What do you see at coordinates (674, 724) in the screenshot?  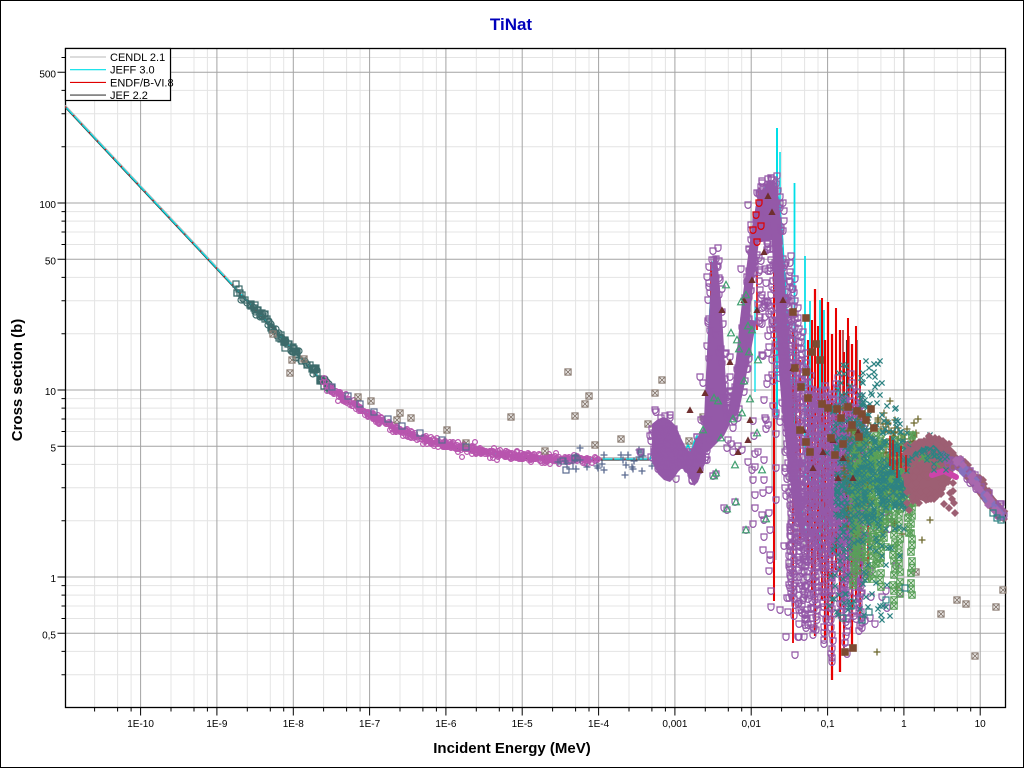 I see `svg-text: 0,001` at bounding box center [674, 724].